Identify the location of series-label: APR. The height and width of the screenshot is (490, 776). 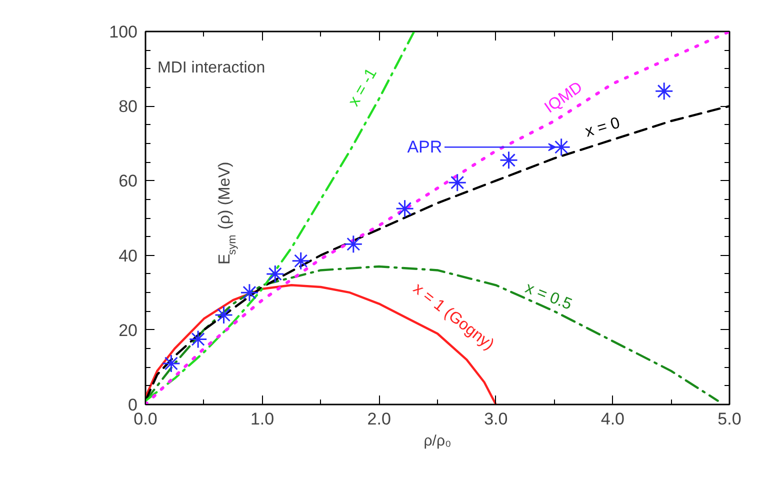
(424, 147).